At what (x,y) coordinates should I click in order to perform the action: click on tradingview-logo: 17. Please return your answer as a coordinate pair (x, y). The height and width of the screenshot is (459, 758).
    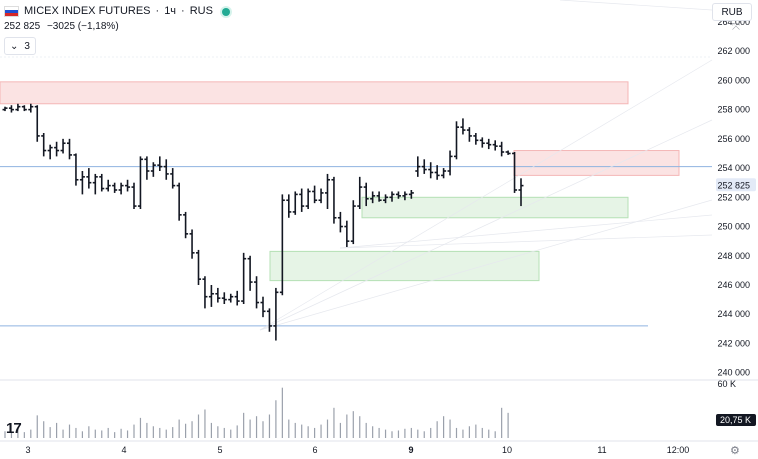
    Looking at the image, I should click on (14, 428).